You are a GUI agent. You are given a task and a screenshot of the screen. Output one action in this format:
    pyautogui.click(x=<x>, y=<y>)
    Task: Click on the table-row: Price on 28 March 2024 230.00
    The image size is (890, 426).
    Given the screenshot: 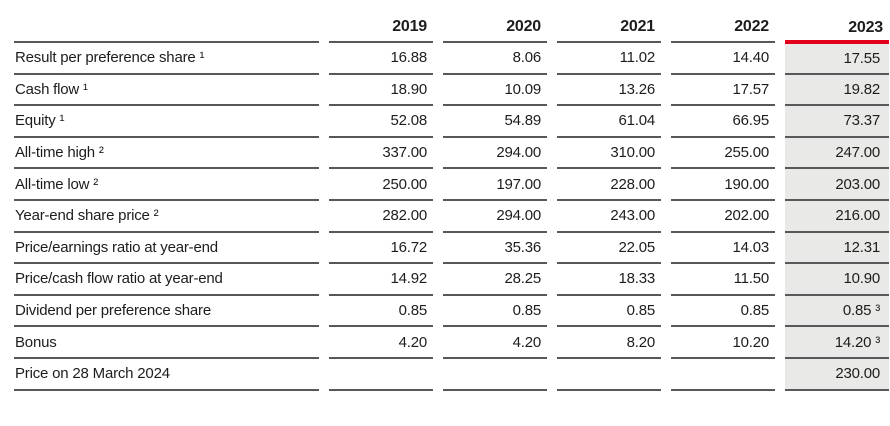 What is the action you would take?
    pyautogui.click(x=451, y=374)
    